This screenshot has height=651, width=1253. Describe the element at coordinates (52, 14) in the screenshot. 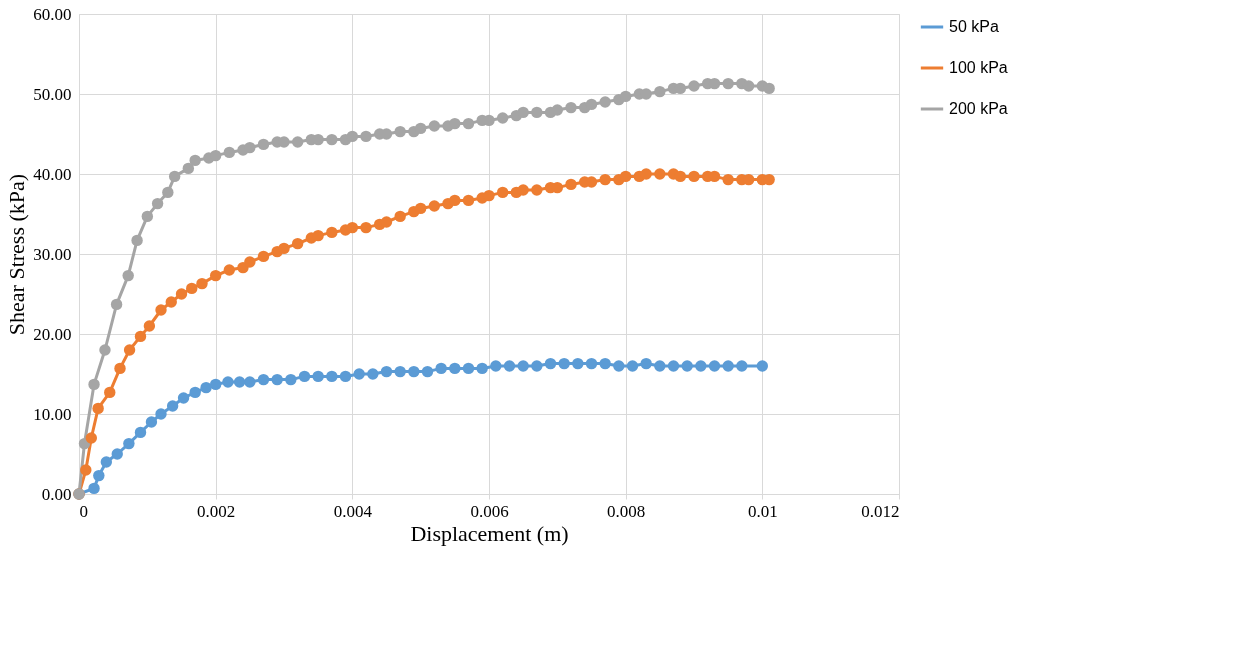

I see `y-tick-label: 60.00` at that location.